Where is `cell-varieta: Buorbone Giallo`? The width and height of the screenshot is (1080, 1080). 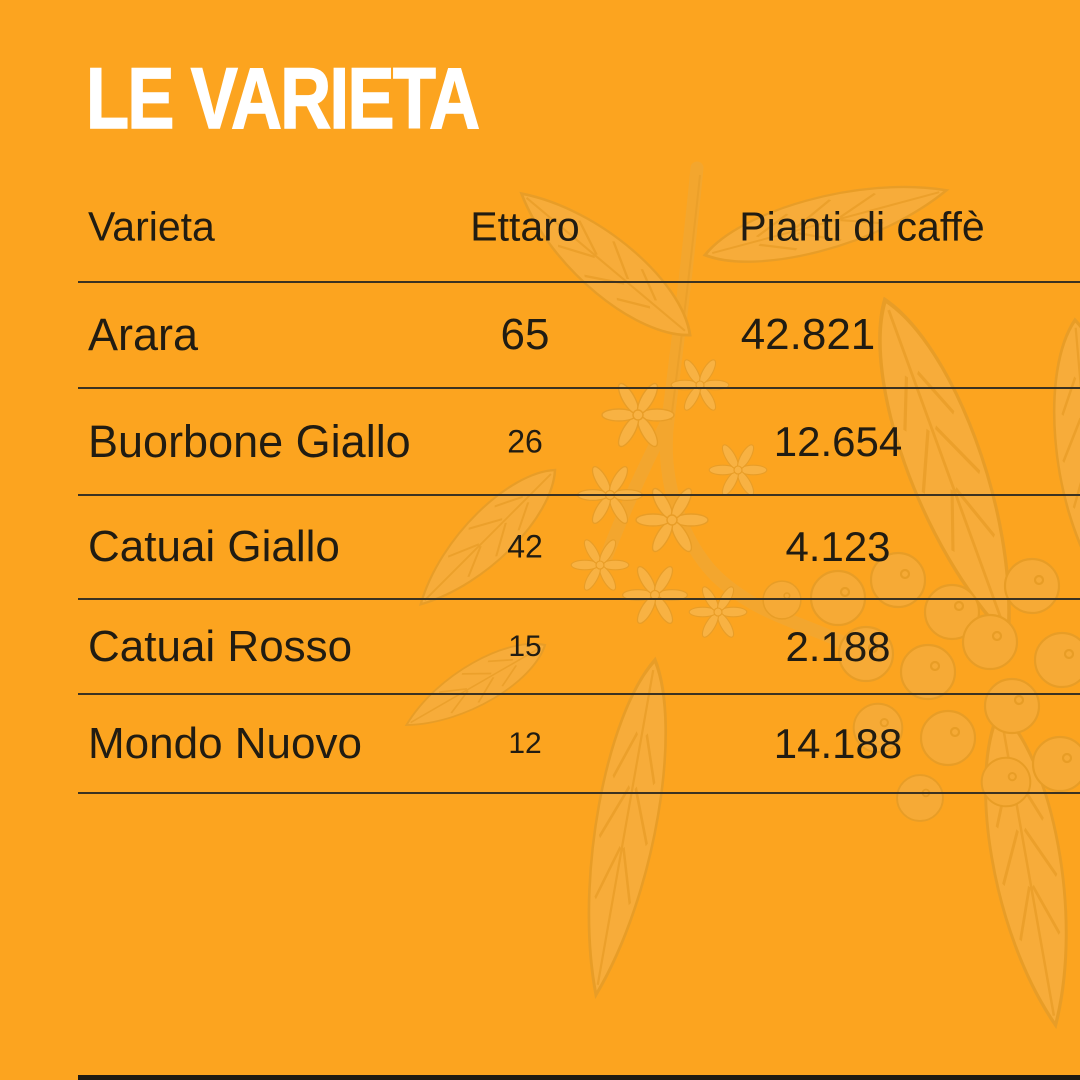 cell-varieta: Buorbone Giallo is located at coordinates (249, 441).